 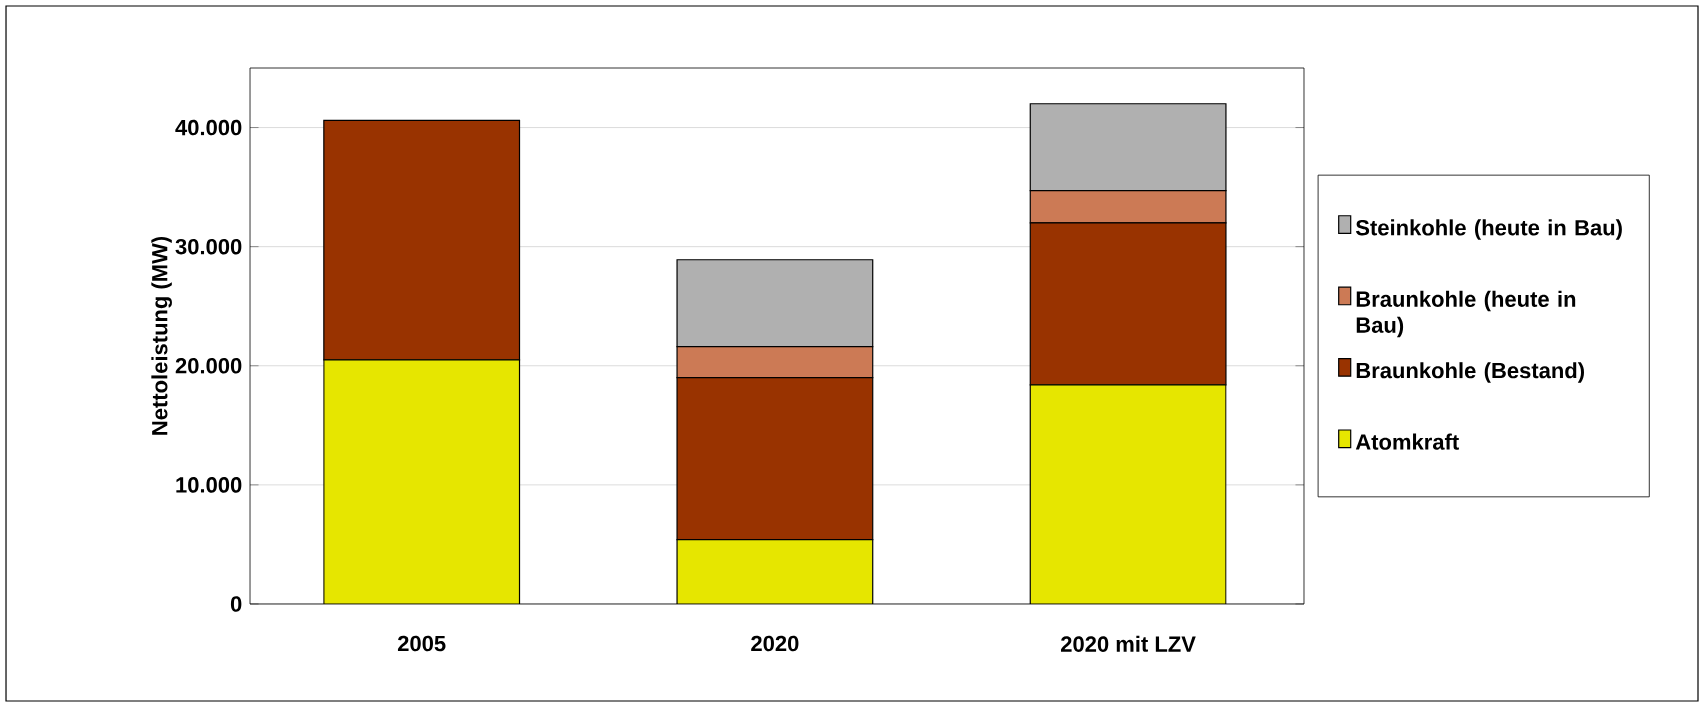 I want to click on x-tick-label: 2005, so click(x=421, y=643).